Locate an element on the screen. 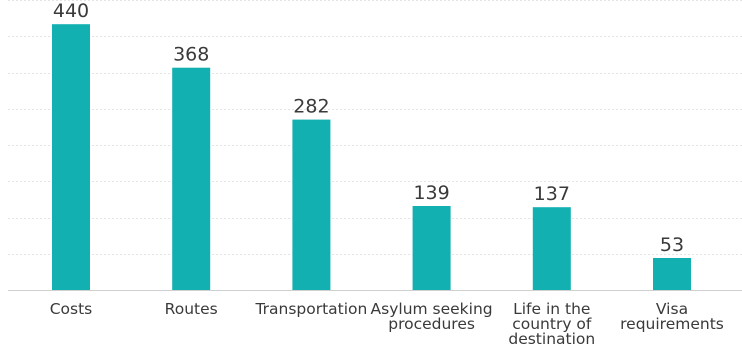 Image resolution: width=742 pixels, height=347 pixels. value-label: 282 is located at coordinates (311, 107).